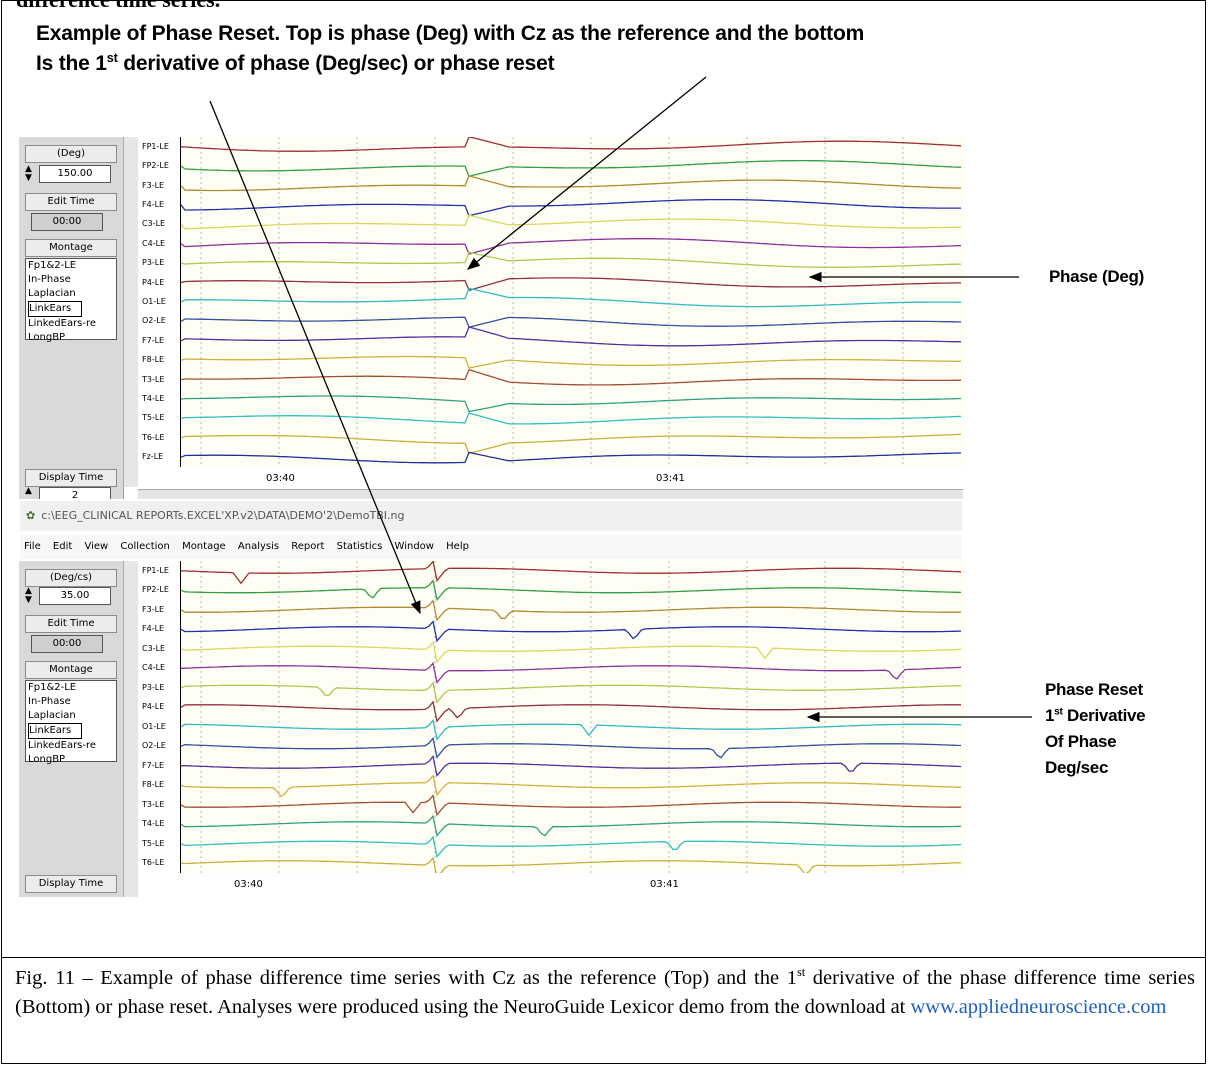 The height and width of the screenshot is (1068, 1209). What do you see at coordinates (75, 493) in the screenshot?
I see `top-display-time-input: 2` at bounding box center [75, 493].